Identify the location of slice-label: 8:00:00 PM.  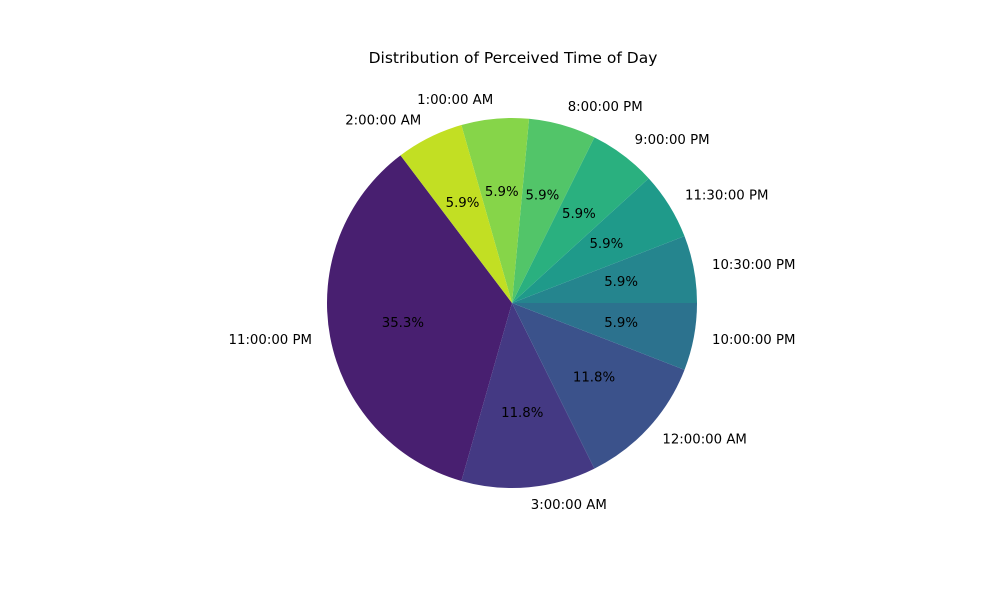
(605, 107).